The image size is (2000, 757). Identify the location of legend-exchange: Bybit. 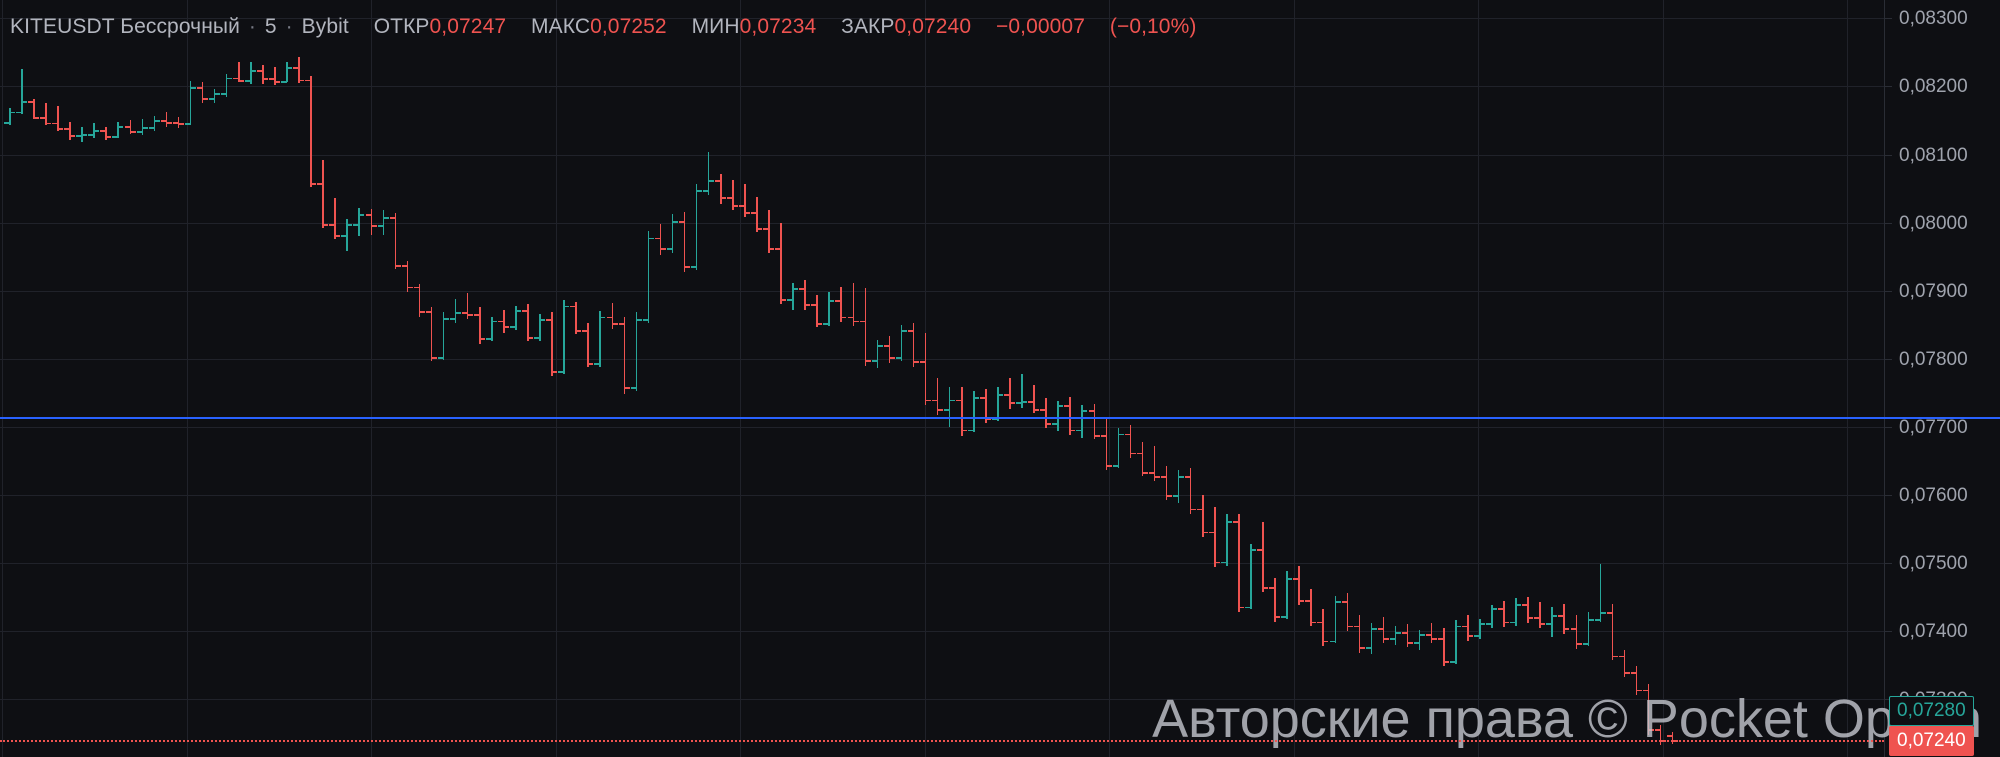
(325, 26).